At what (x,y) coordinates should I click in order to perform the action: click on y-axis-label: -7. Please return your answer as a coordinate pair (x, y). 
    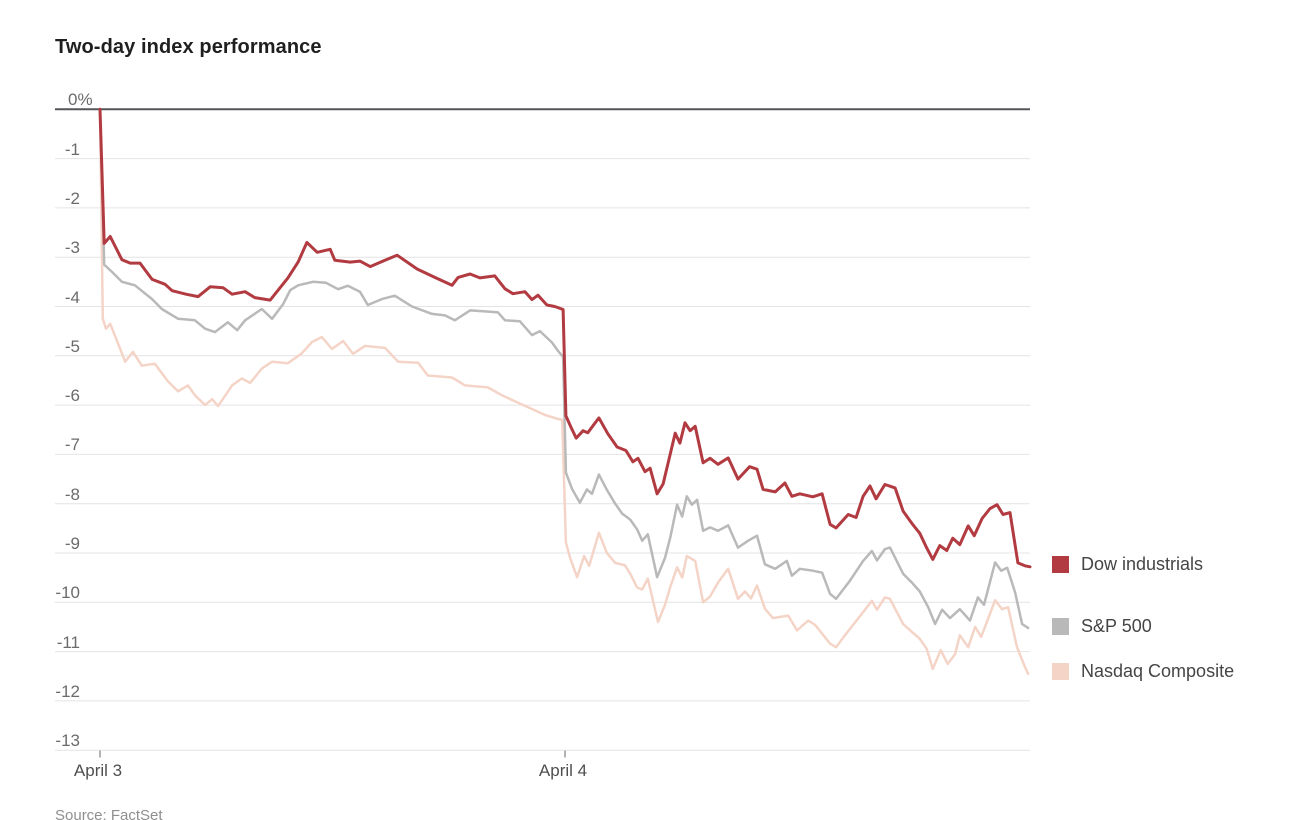
    Looking at the image, I should click on (72, 445).